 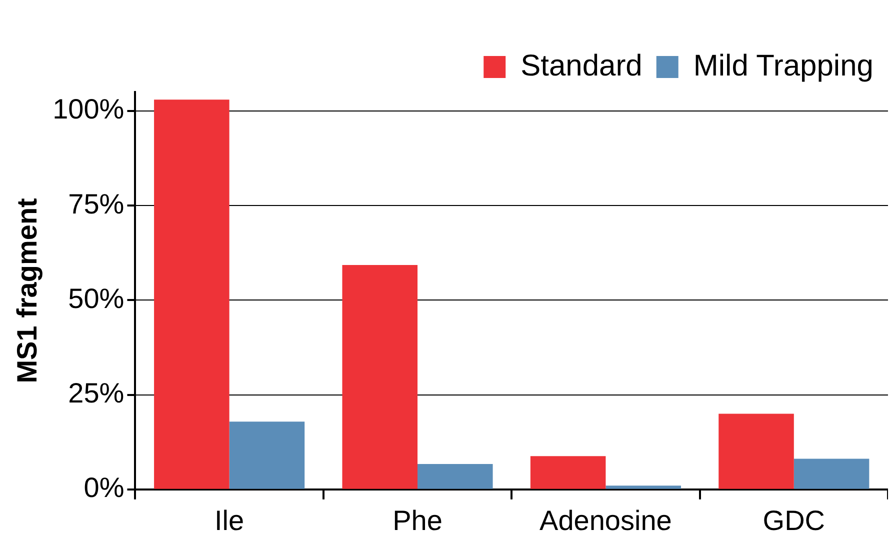 I want to click on x-tick-label: GDC, so click(x=794, y=520).